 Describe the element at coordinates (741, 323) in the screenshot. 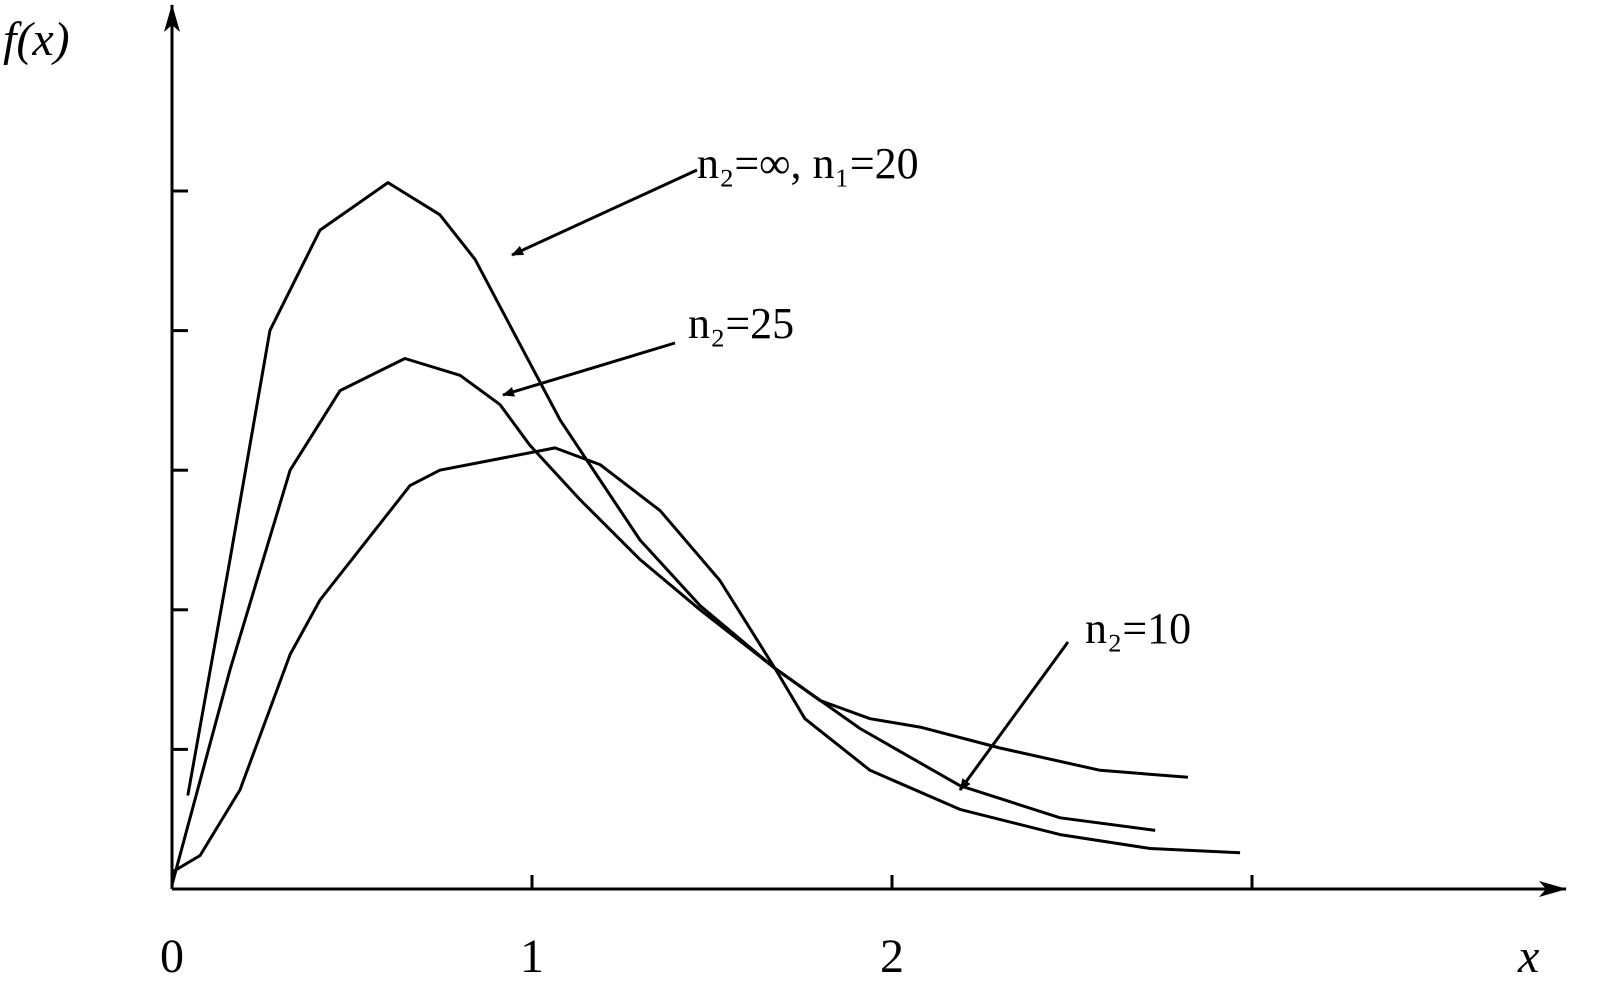

I see `curve-label: n₂=25` at that location.